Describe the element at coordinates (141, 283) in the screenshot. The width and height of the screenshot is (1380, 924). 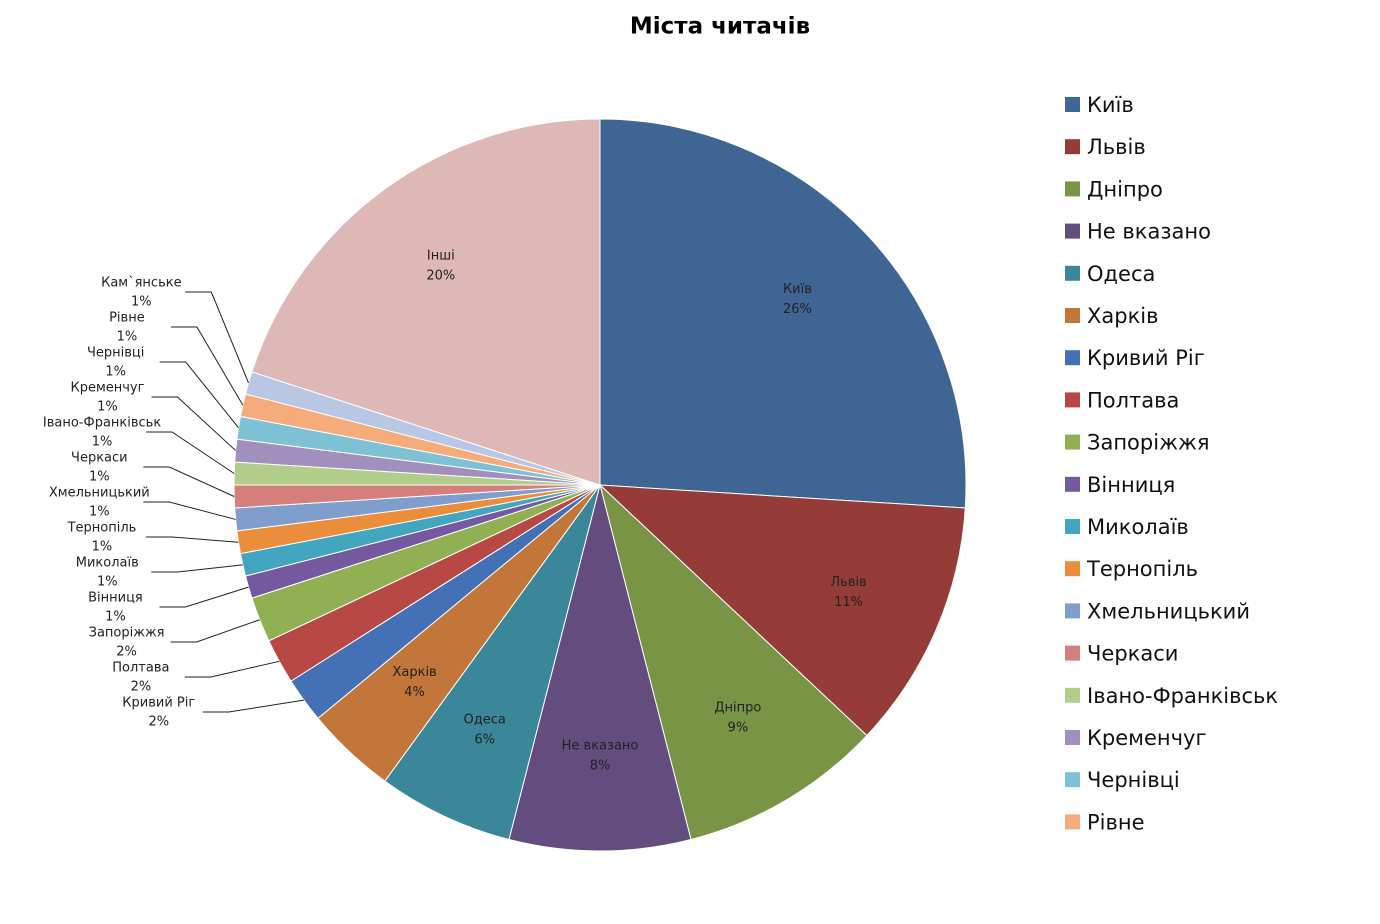
I see `slice-label: Кам`янське` at that location.